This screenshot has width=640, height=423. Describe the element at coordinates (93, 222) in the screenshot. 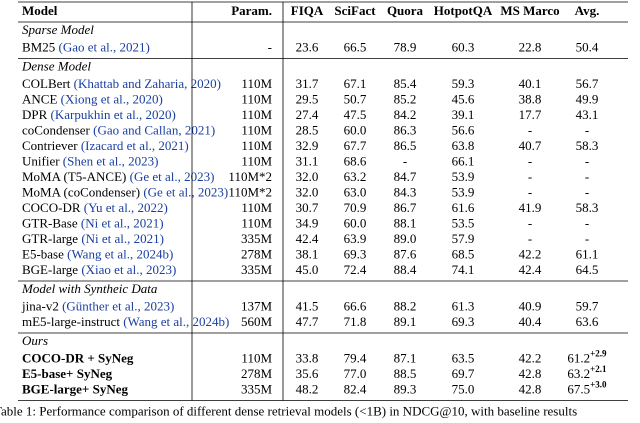

I see `model-name: GTR-Base (Ni et al., 2021)` at that location.